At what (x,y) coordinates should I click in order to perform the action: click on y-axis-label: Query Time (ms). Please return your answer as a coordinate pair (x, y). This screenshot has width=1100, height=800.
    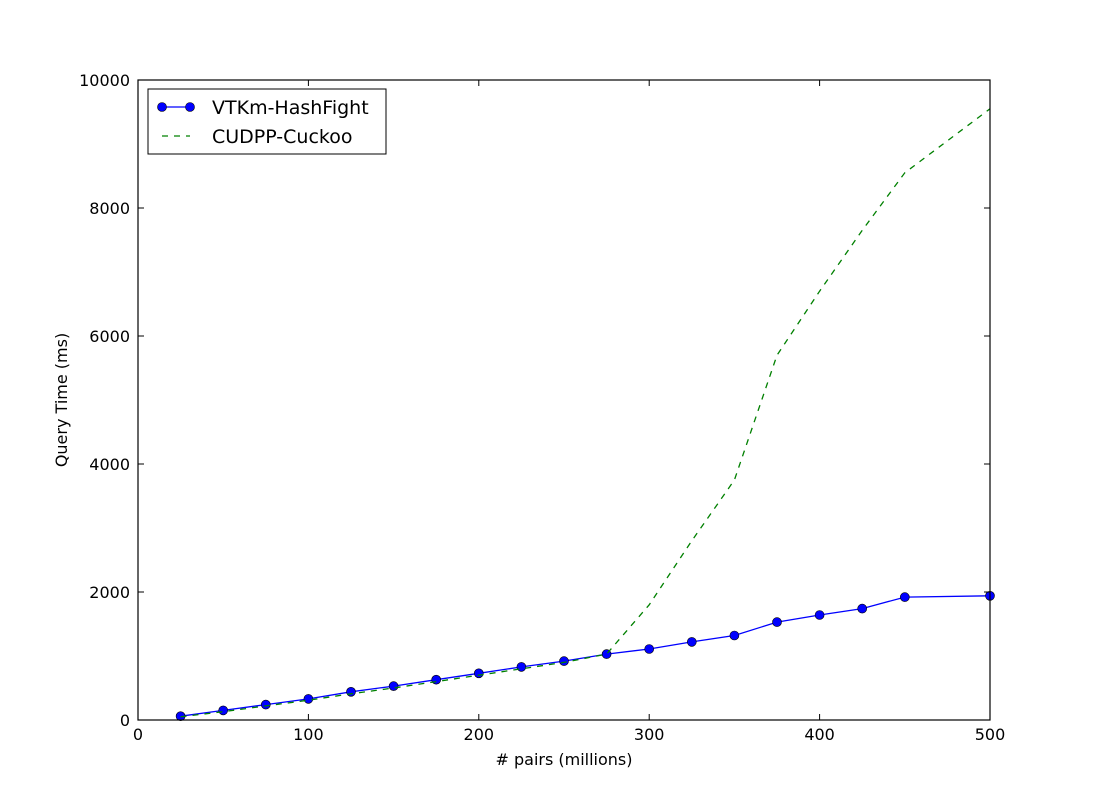
    Looking at the image, I should click on (61, 400).